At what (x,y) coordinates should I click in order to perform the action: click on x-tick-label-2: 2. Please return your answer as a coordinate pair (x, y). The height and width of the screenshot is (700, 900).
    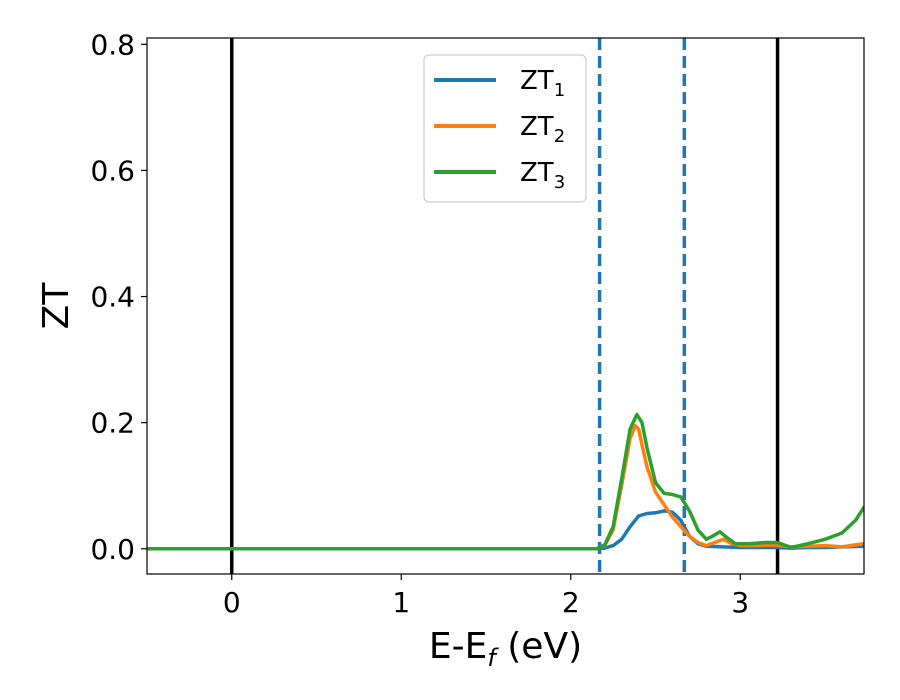
    Looking at the image, I should click on (571, 602).